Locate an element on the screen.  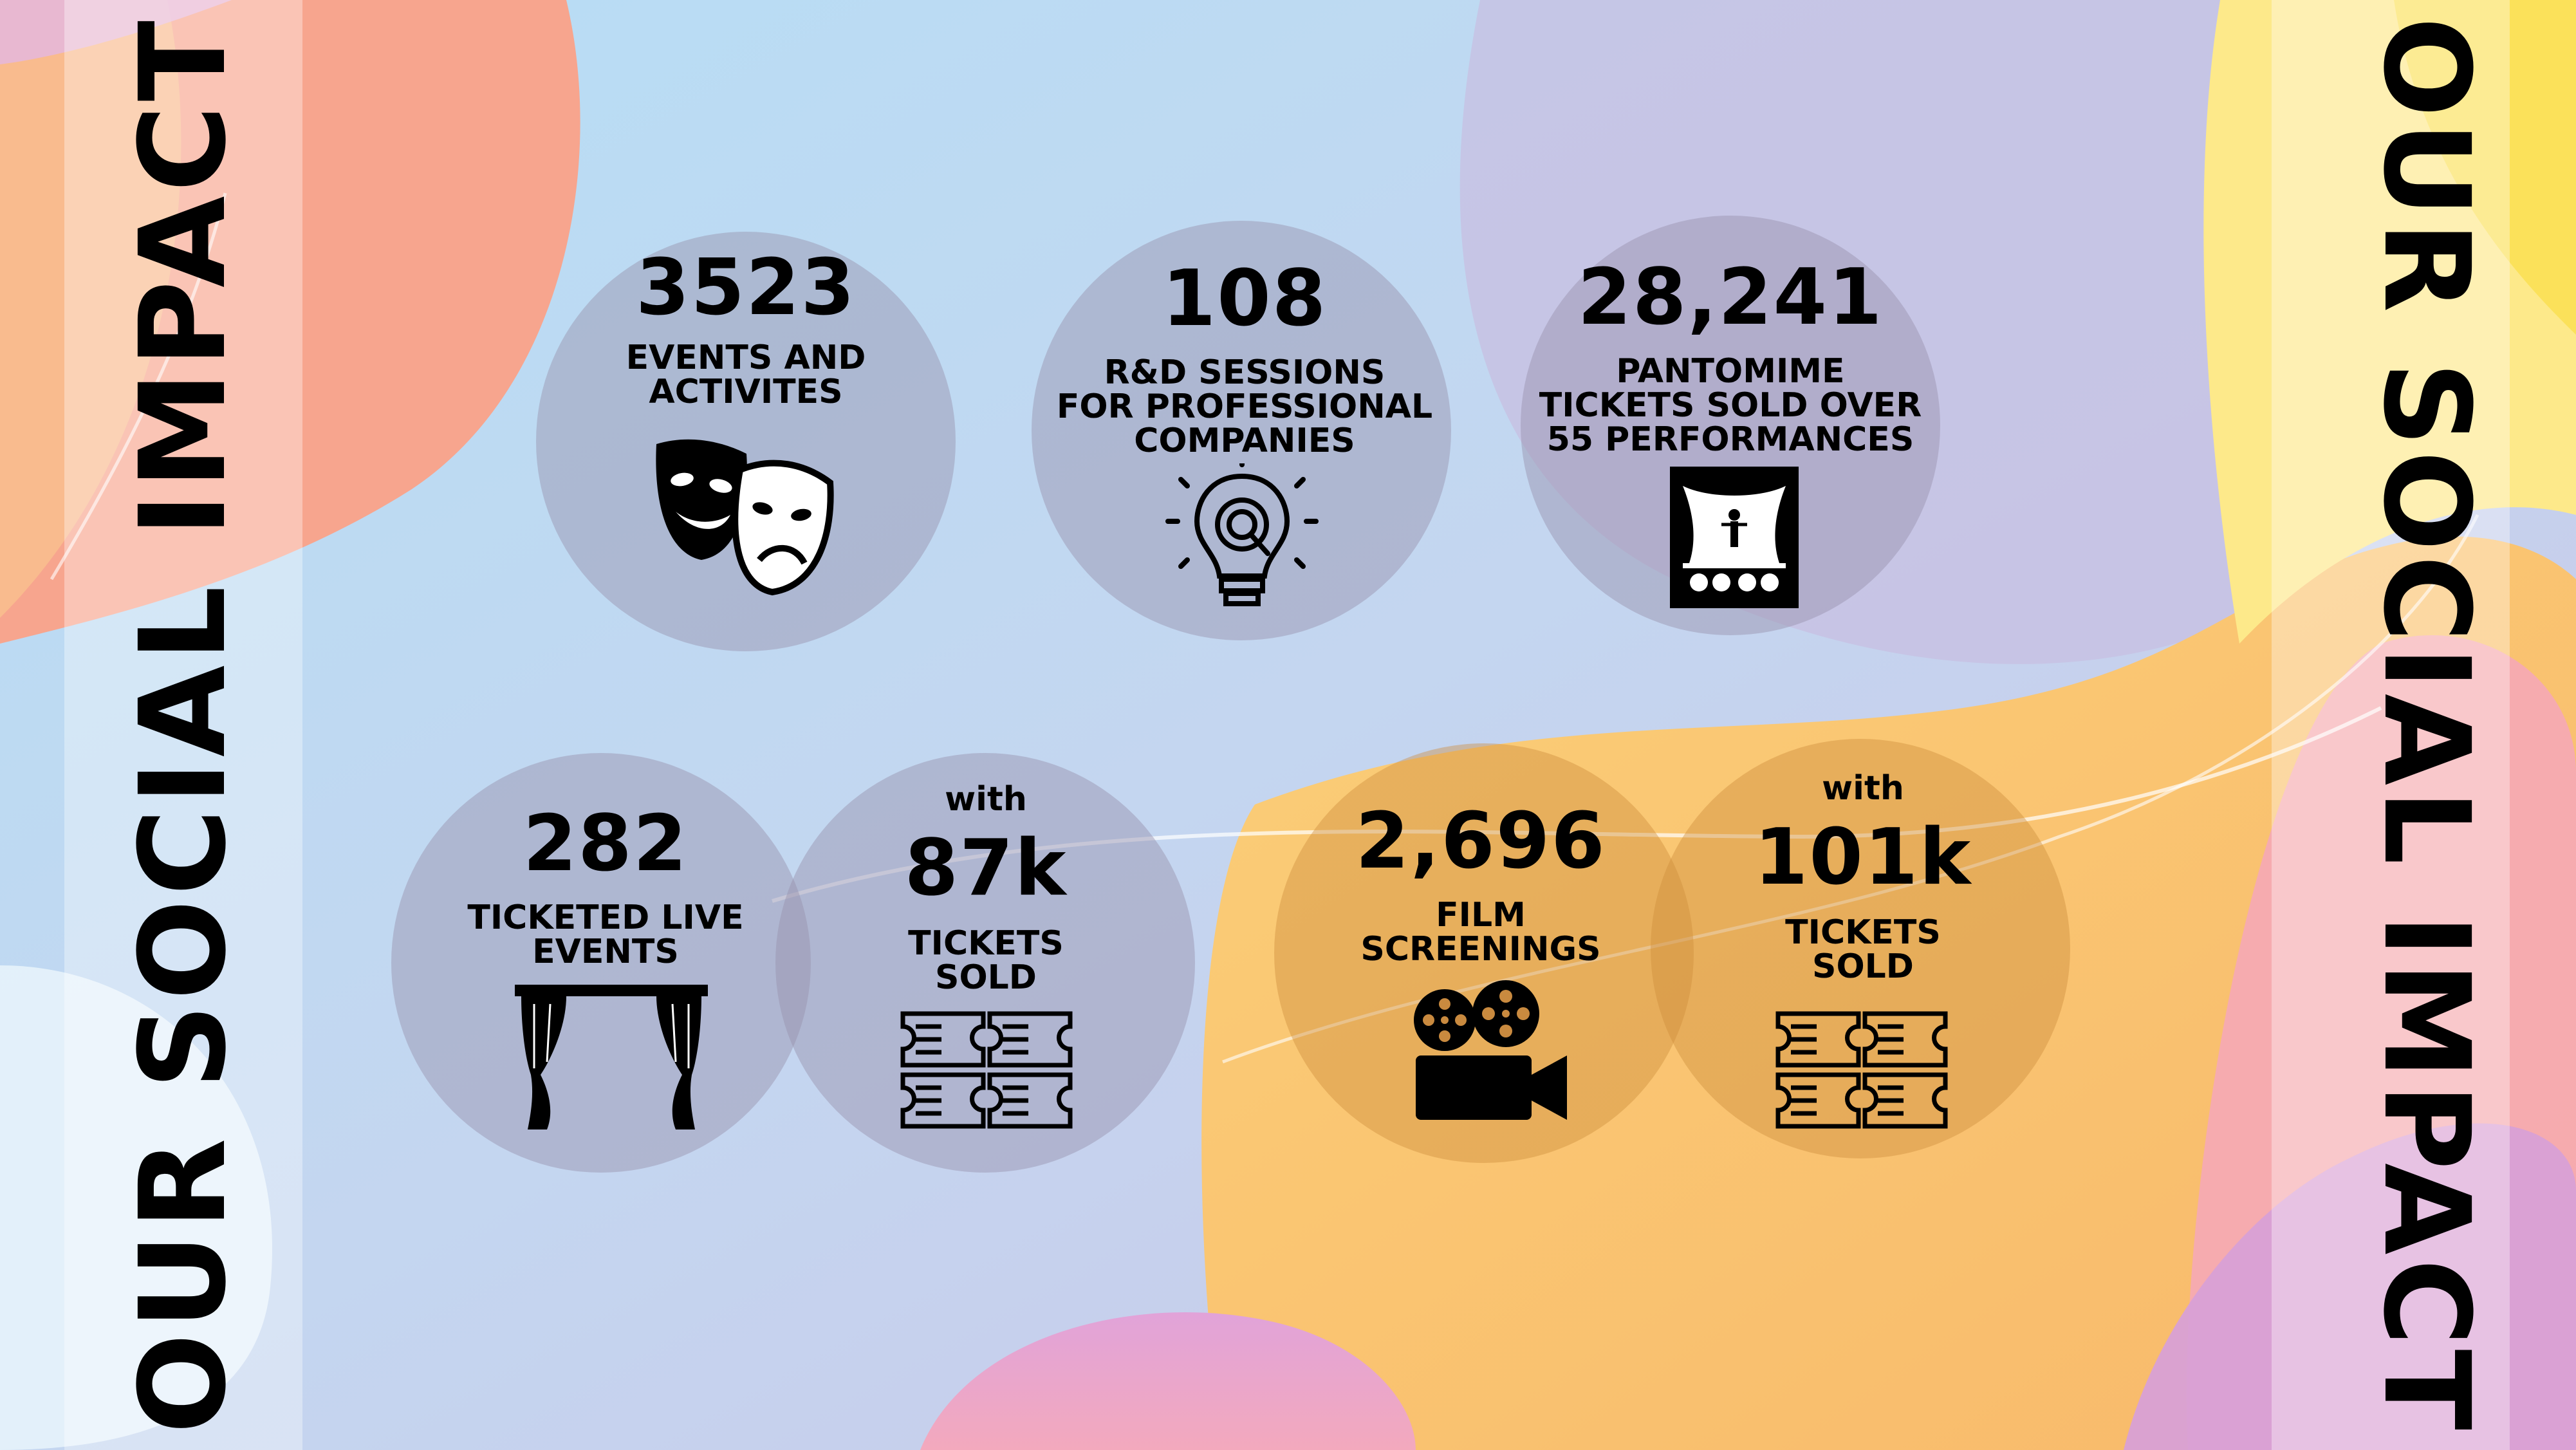
circle-rd is located at coordinates (1241, 430).